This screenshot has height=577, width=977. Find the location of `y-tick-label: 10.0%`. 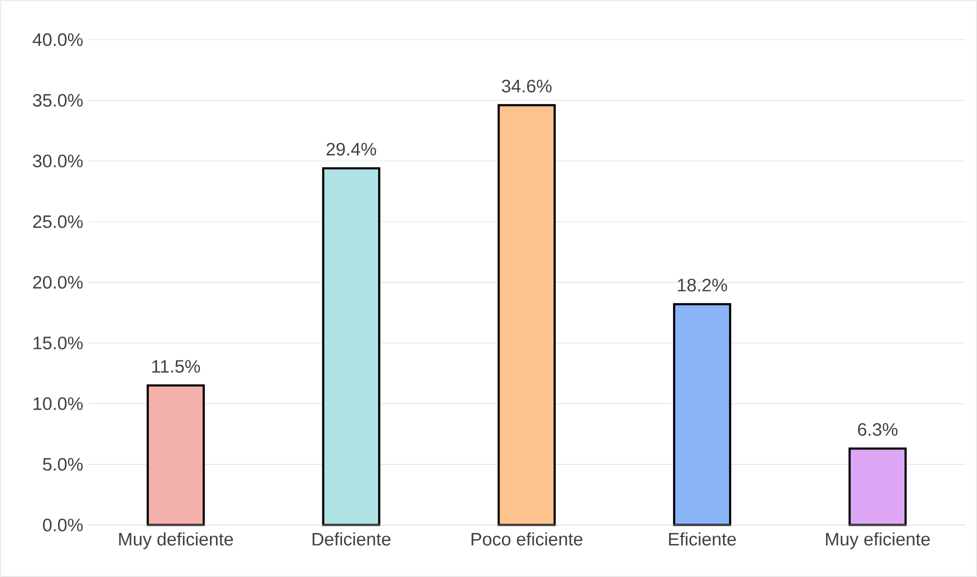

y-tick-label: 10.0% is located at coordinates (58, 403).